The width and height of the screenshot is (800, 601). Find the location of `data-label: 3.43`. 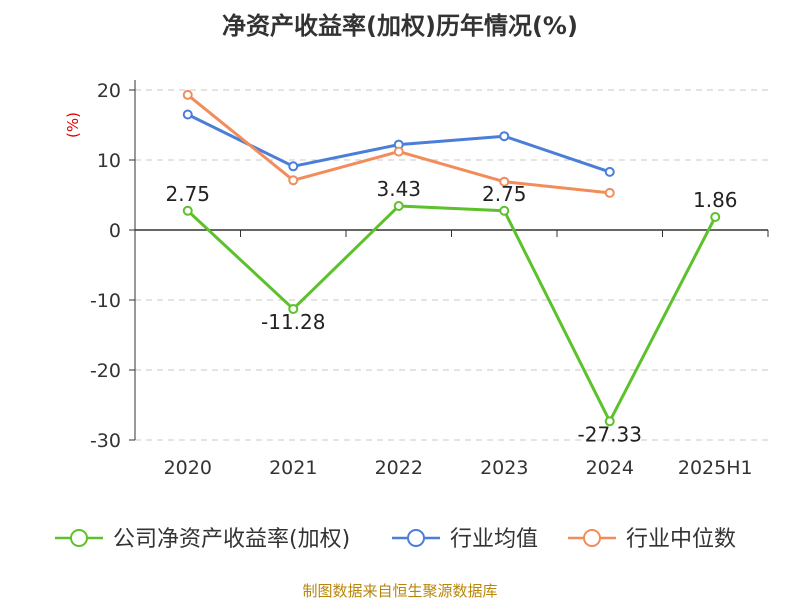

data-label: 3.43 is located at coordinates (398, 189).